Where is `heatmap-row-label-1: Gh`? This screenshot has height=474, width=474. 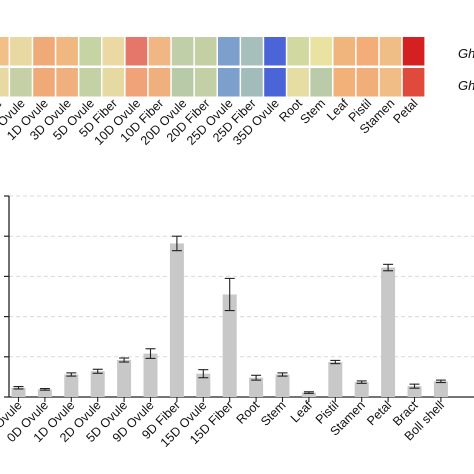 heatmap-row-label-1: Gh is located at coordinates (466, 53).